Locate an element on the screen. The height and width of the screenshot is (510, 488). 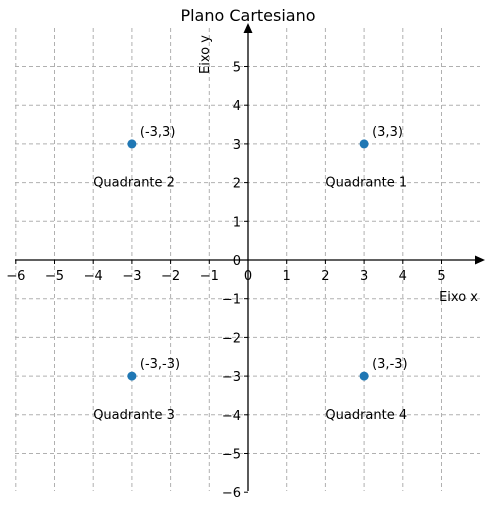
point-label: (-3,-3) is located at coordinates (160, 364).